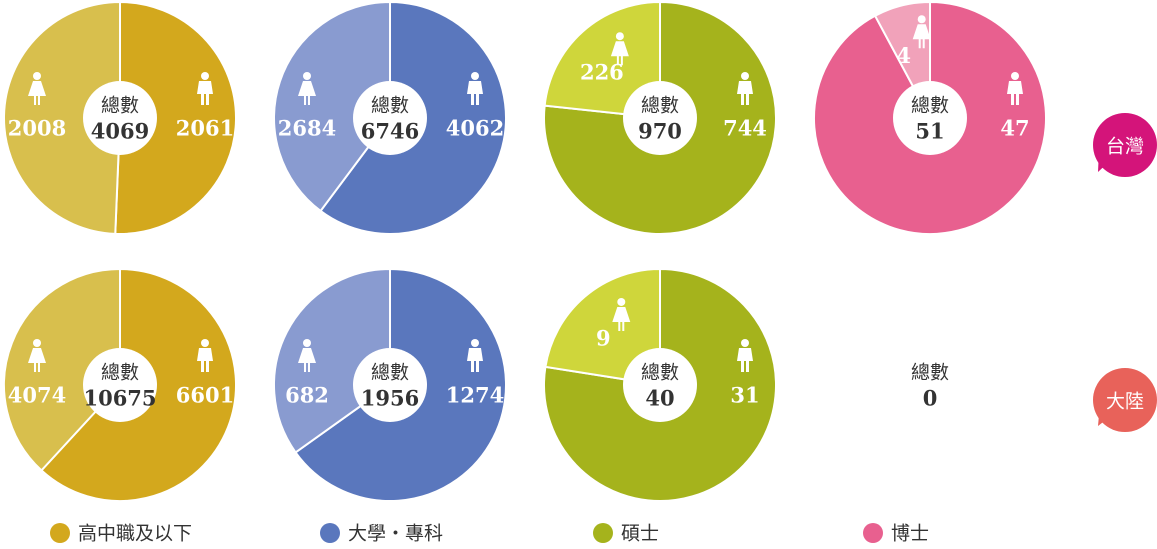 The width and height of the screenshot is (1157, 549). Describe the element at coordinates (640, 534) in the screenshot. I see `legend-label: 碩士` at that location.